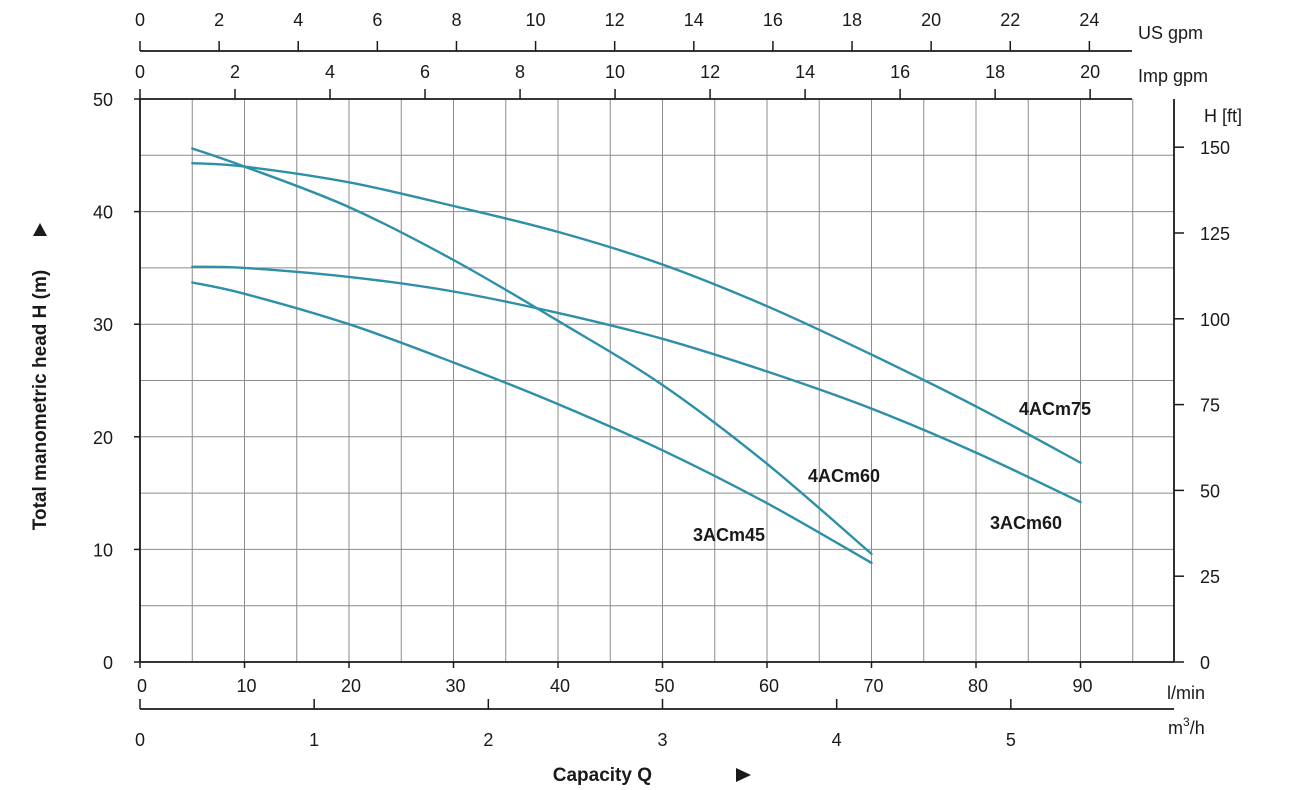 This screenshot has width=1293, height=790. I want to click on right-tick-label: 50, so click(1210, 491).